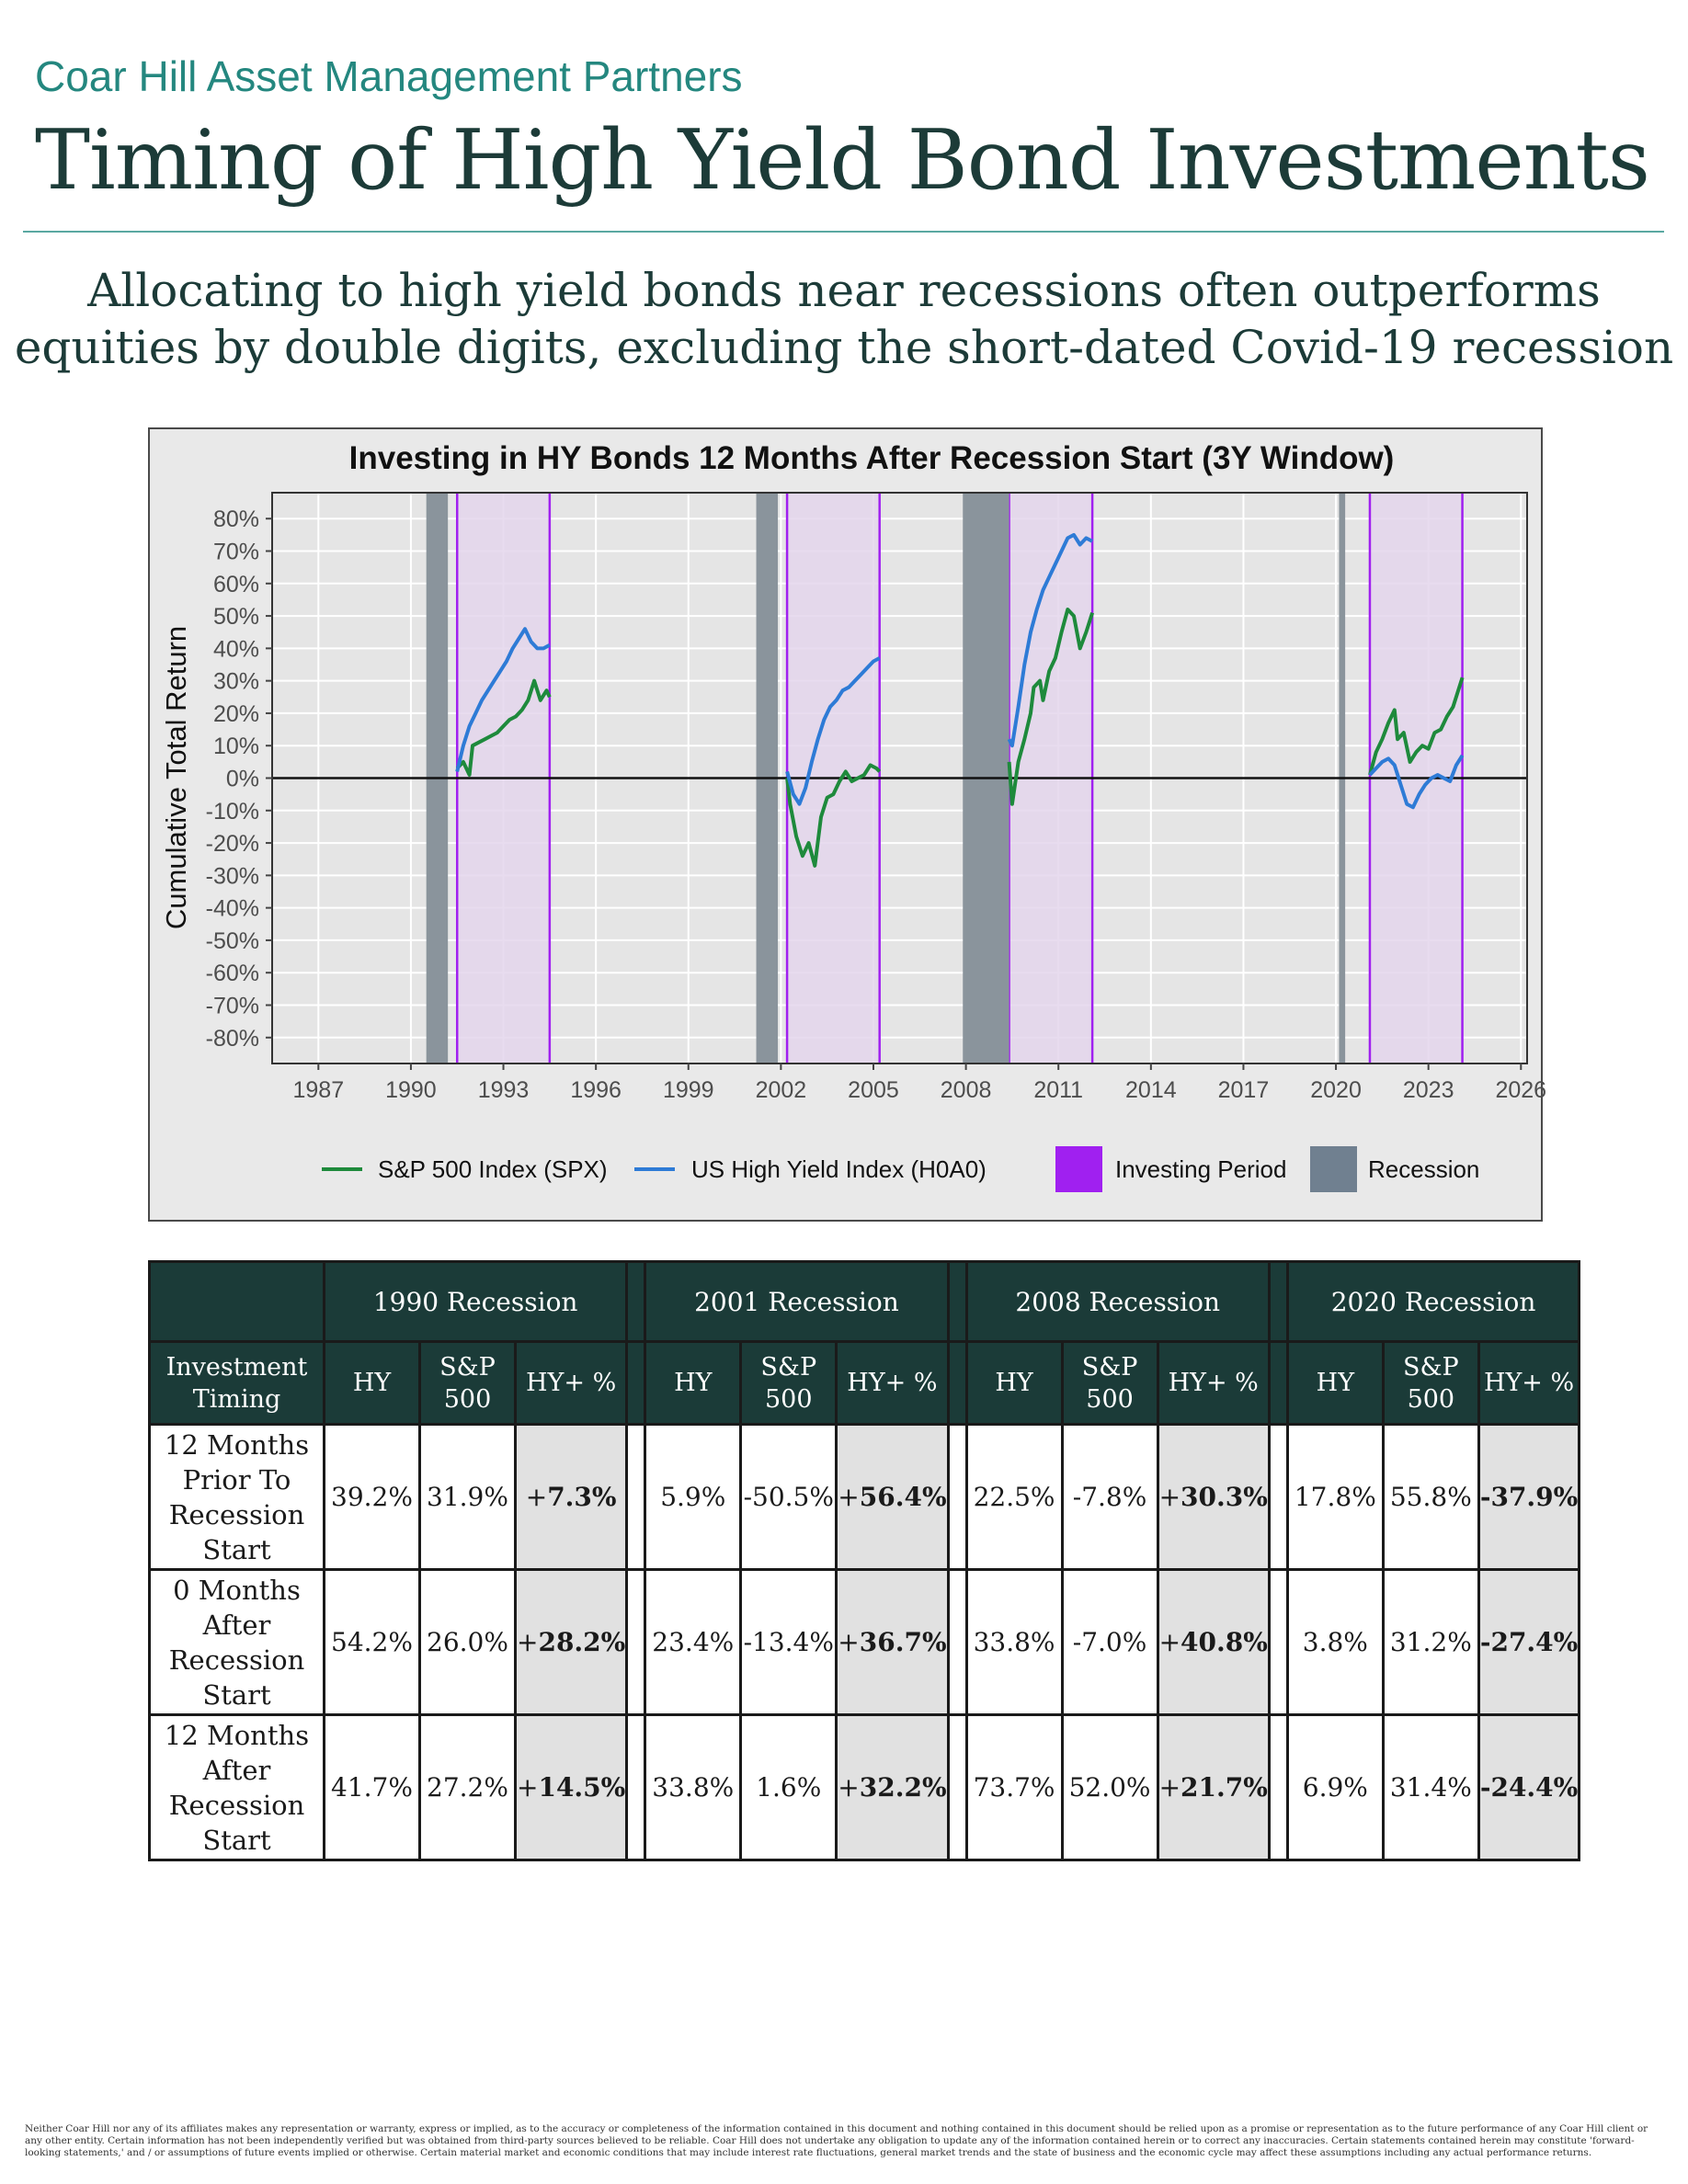 Image resolution: width=1688 pixels, height=2184 pixels. I want to click on hy-outperformance-cell: +40.8%, so click(1213, 1642).